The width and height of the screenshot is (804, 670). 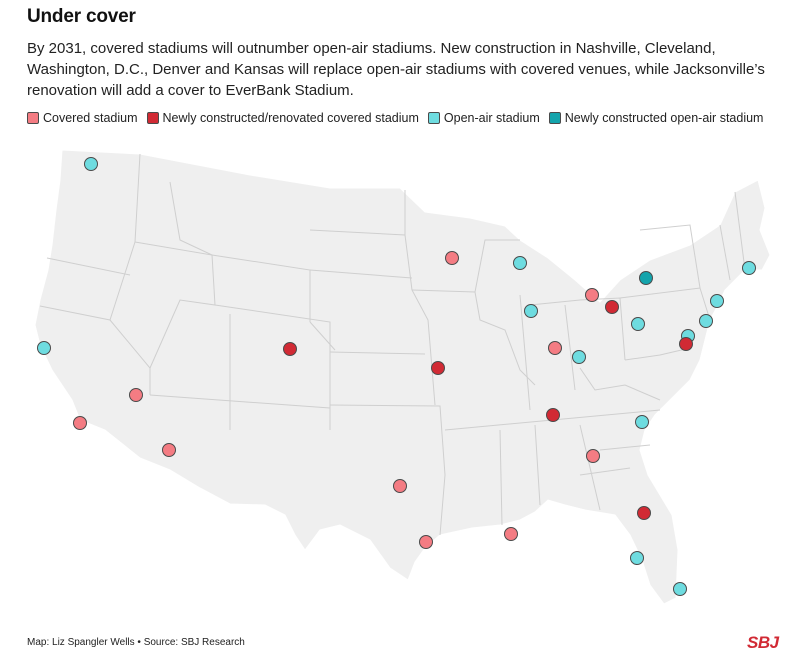 What do you see at coordinates (637, 558) in the screenshot?
I see `stadium-marker-tampa: Tampa` at bounding box center [637, 558].